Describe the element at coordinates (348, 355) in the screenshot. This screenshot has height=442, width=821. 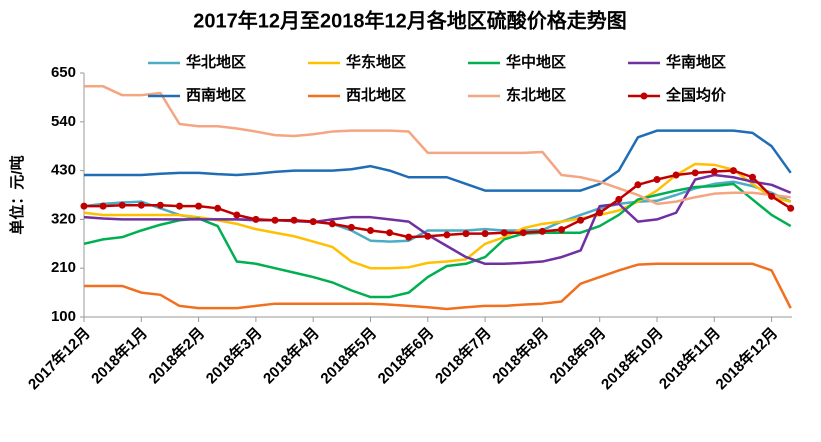
I see `x-tick-label: 2018年5月` at that location.